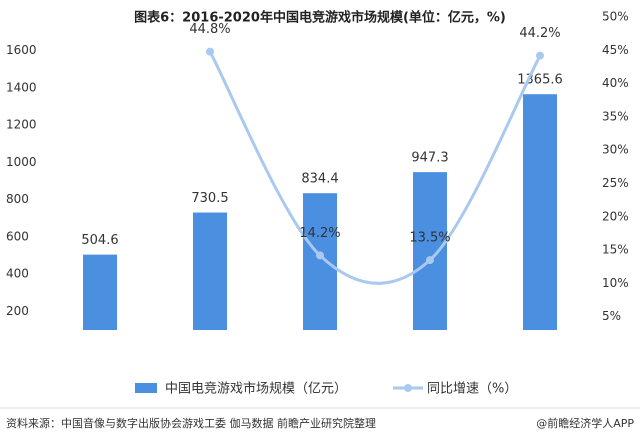 The width and height of the screenshot is (640, 441). What do you see at coordinates (21, 50) in the screenshot?
I see `y-tick-label: 1600` at bounding box center [21, 50].